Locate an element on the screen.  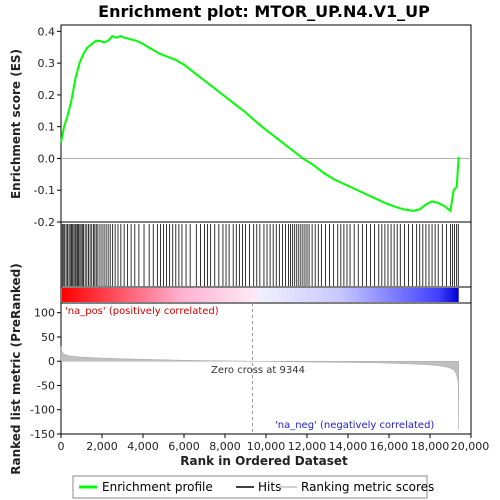
positive-correlation-label: 'na_pos' (positively correlated) is located at coordinates (142, 311).